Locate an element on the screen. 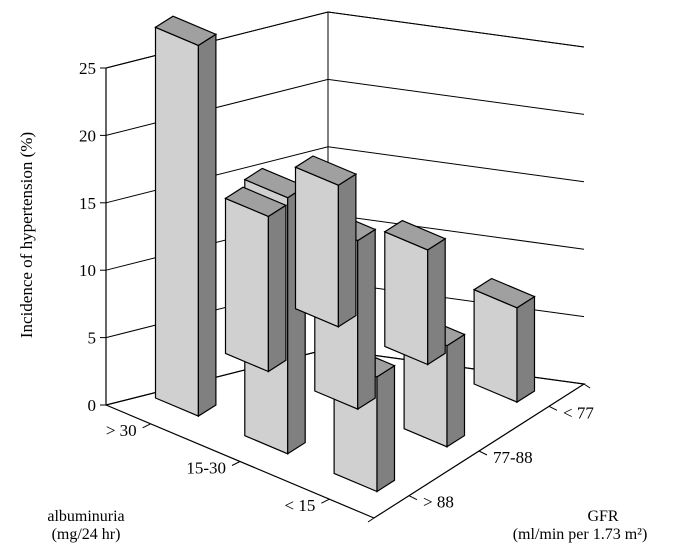 This screenshot has height=543, width=682. x-category-label: 15-30 is located at coordinates (206, 468).